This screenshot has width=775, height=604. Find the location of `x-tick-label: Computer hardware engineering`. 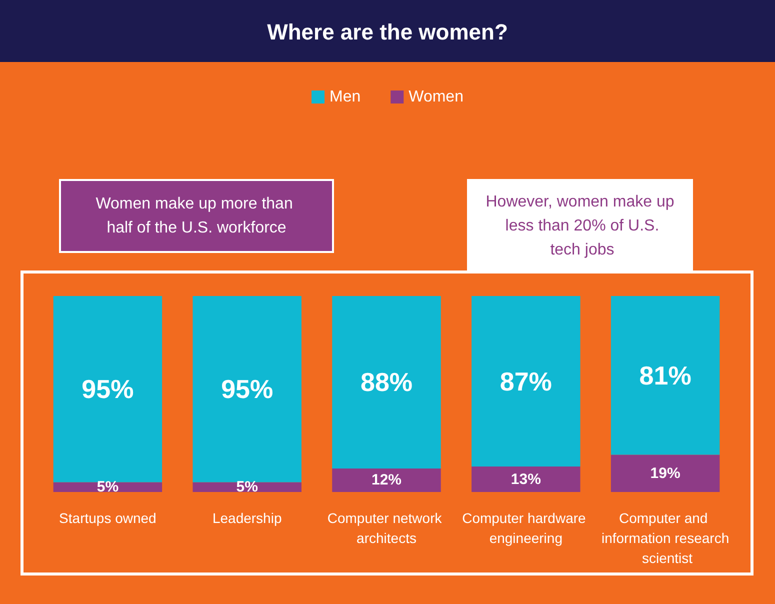

x-tick-label: Computer hardware engineering is located at coordinates (526, 528).